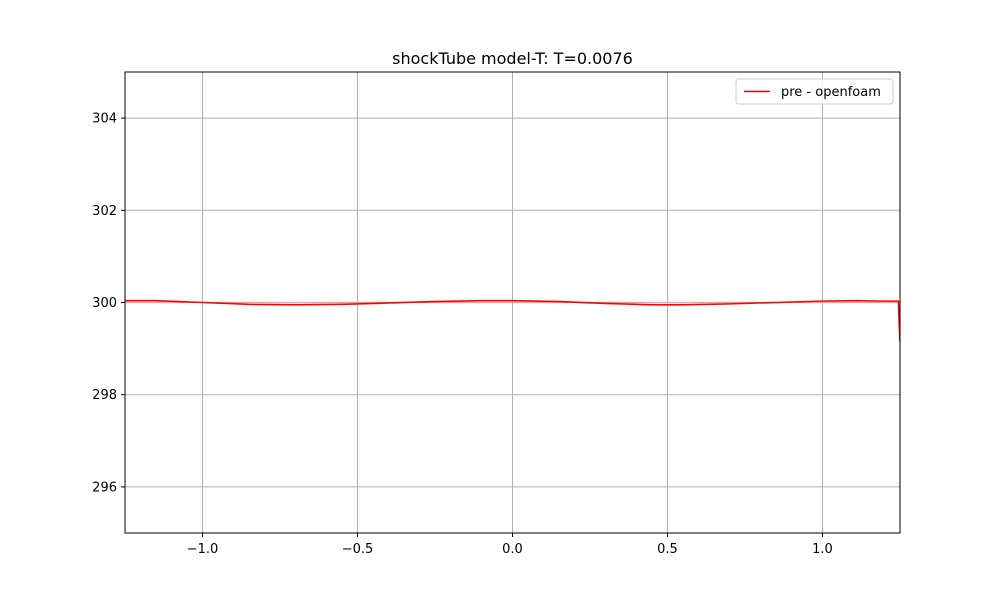 This screenshot has height=600, width=1000. I want to click on x-tick-label: 0.0, so click(512, 549).